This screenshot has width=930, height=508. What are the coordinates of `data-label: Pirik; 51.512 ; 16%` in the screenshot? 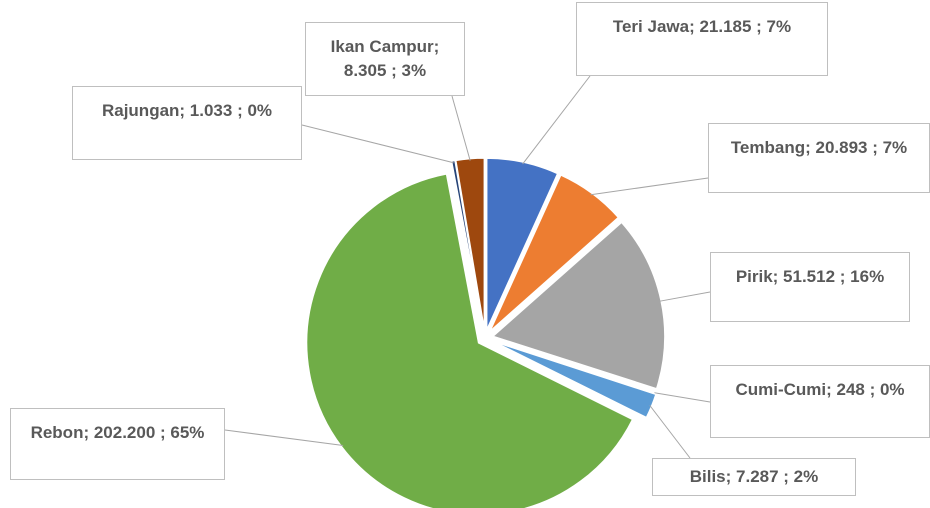 It's located at (810, 287).